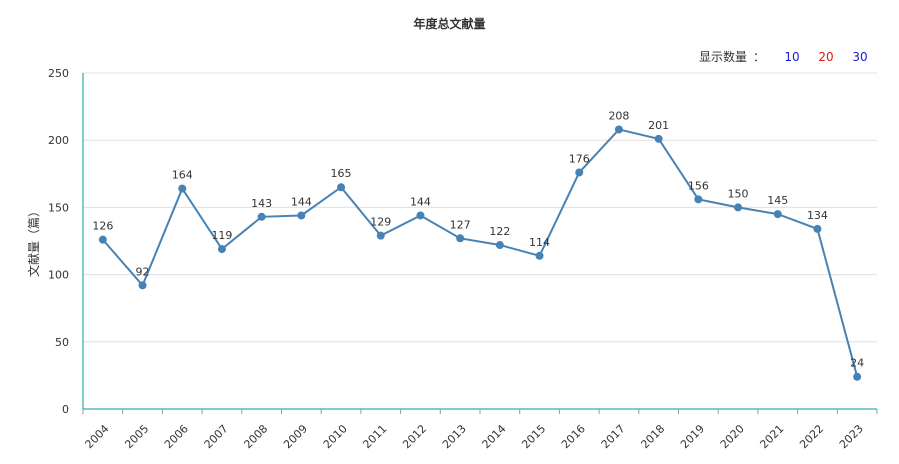 Image resolution: width=899 pixels, height=464 pixels. What do you see at coordinates (811, 436) in the screenshot?
I see `x-tick-label: 2022` at bounding box center [811, 436].